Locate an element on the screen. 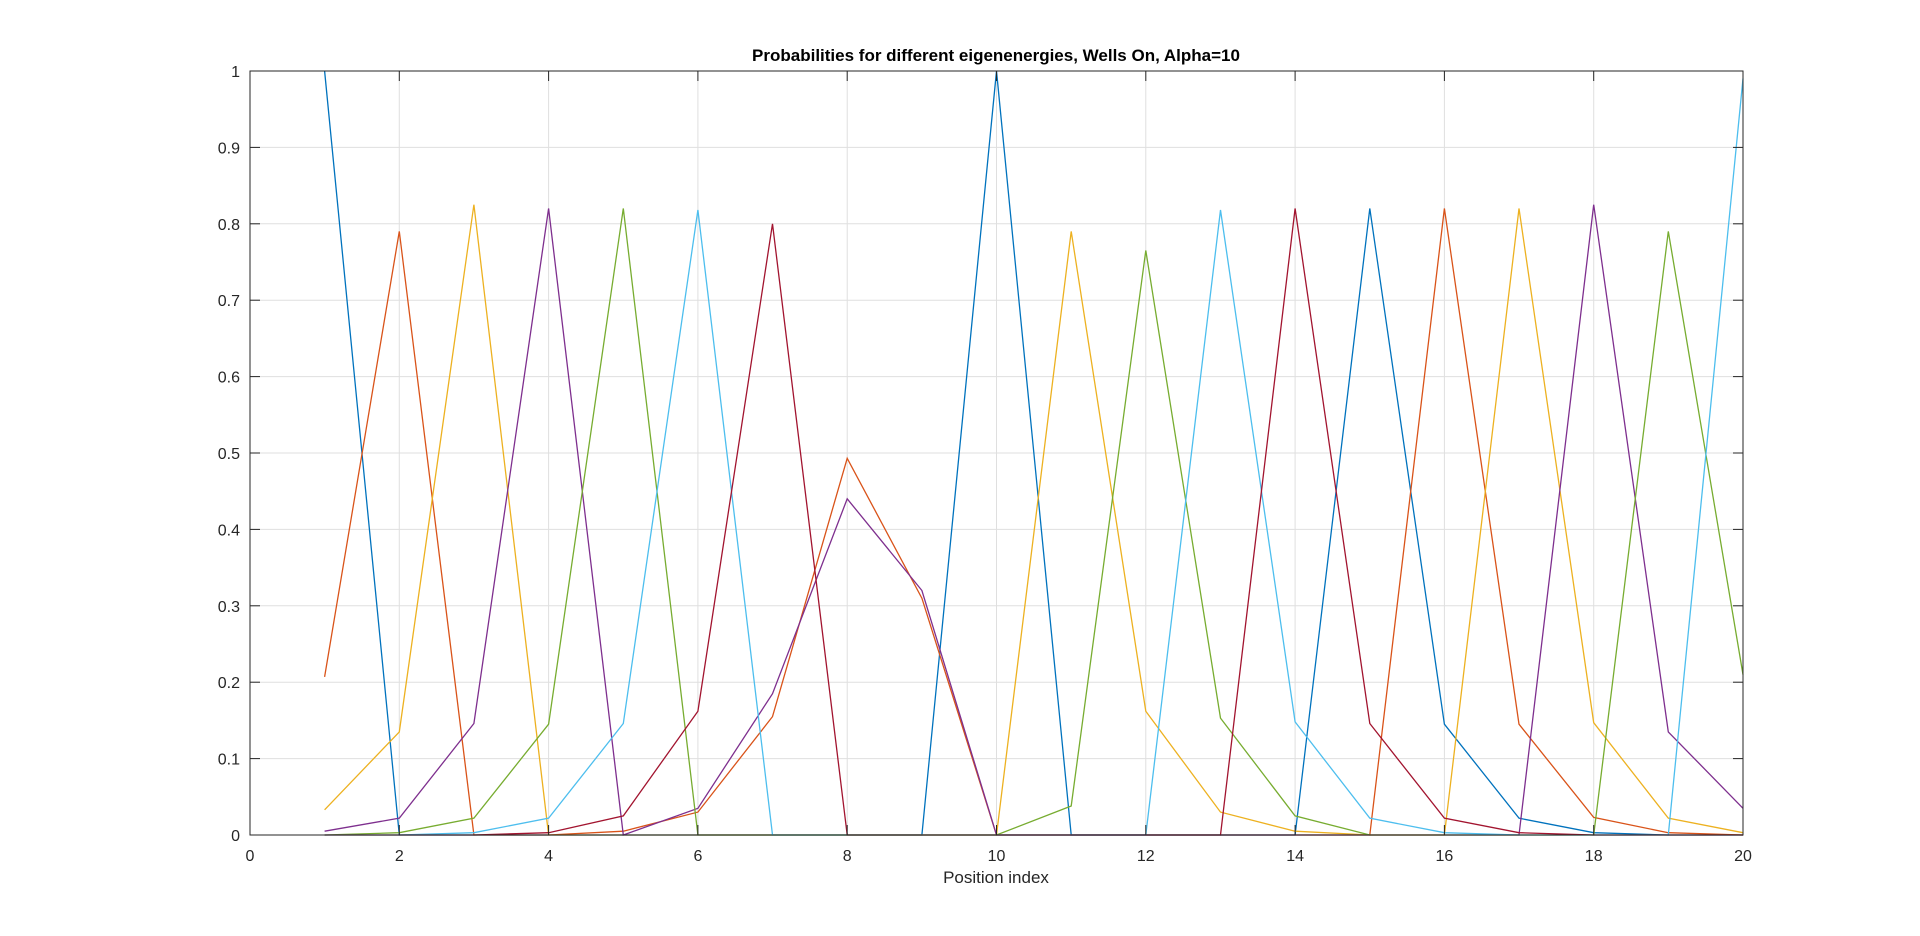 Image resolution: width=1920 pixels, height=936 pixels. x-tick-label: 10 is located at coordinates (997, 856).